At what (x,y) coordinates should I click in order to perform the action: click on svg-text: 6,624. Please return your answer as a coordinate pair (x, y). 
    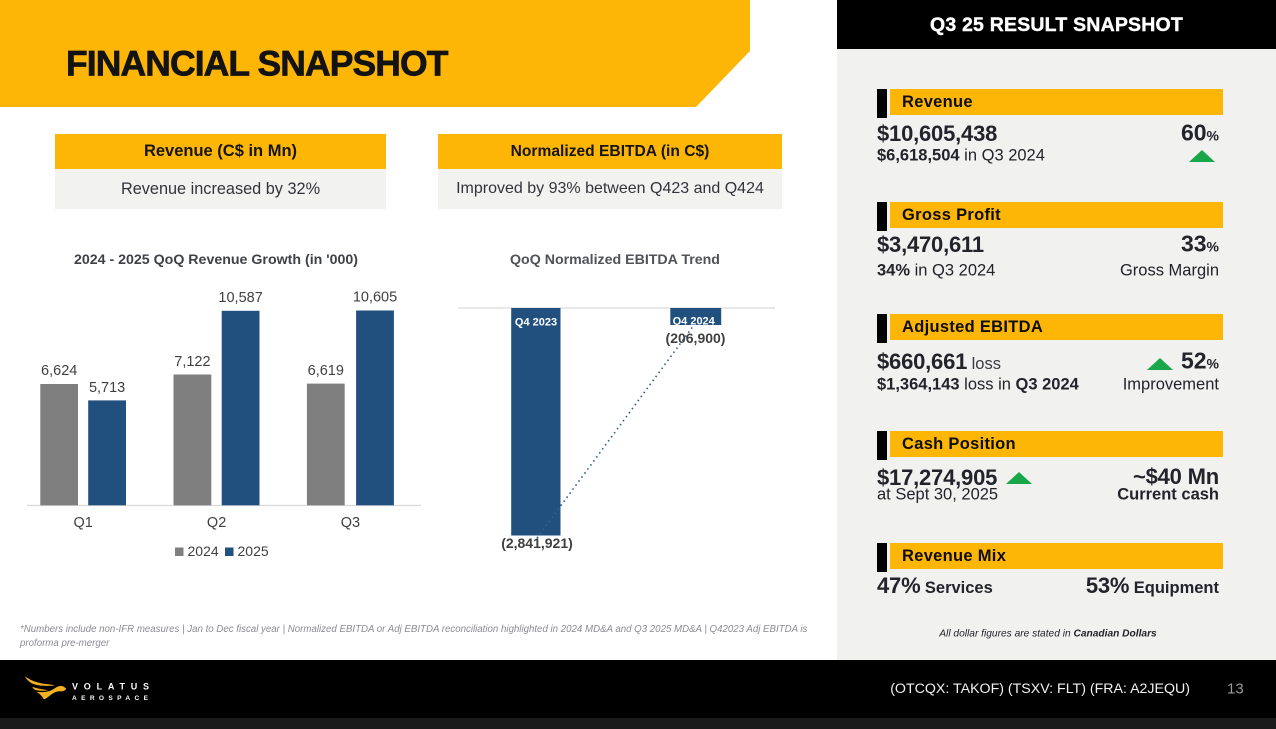
    Looking at the image, I should click on (59, 371).